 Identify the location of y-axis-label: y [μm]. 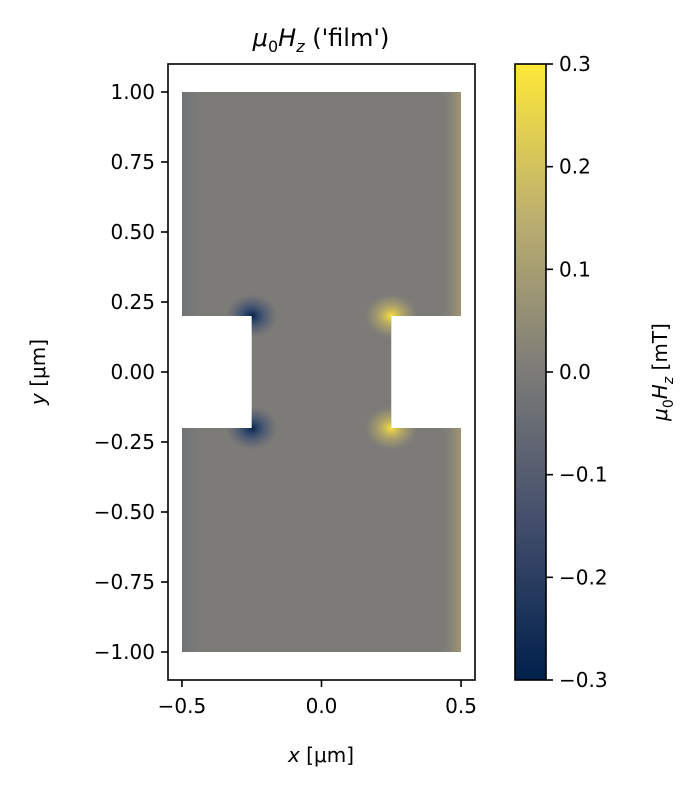
(38, 372).